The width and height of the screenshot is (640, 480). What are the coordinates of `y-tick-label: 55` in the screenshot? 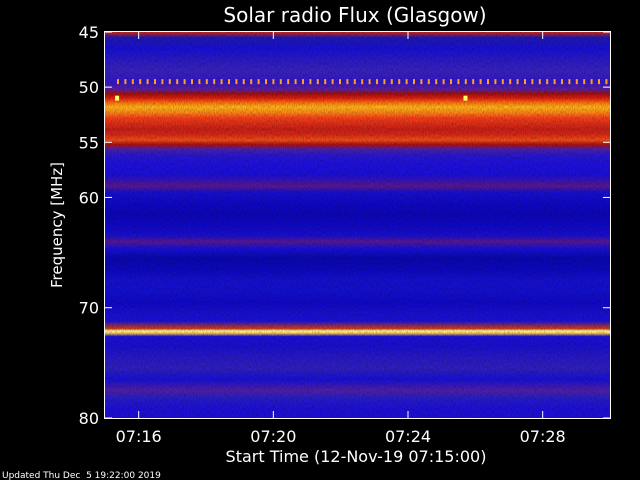 It's located at (89, 142).